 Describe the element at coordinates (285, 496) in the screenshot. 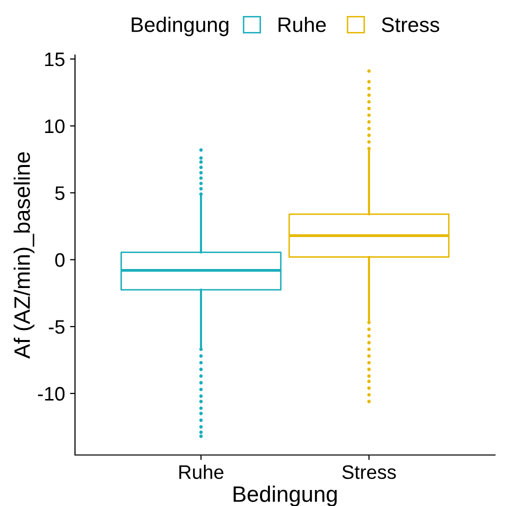

I see `x-axis-title: Bedingung` at that location.